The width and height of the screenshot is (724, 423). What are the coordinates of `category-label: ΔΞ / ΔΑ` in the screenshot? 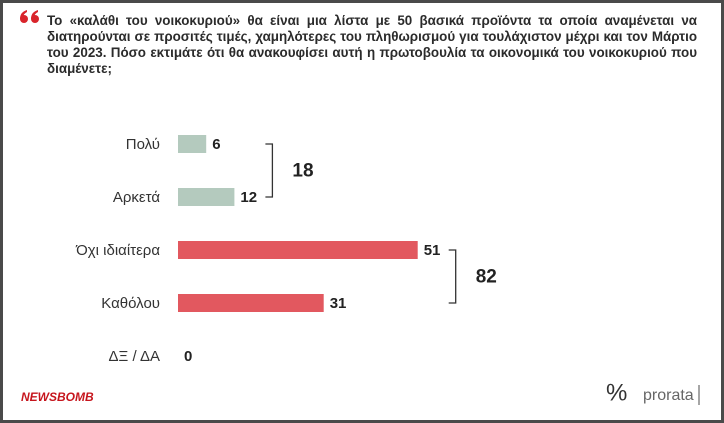 It's located at (134, 356).